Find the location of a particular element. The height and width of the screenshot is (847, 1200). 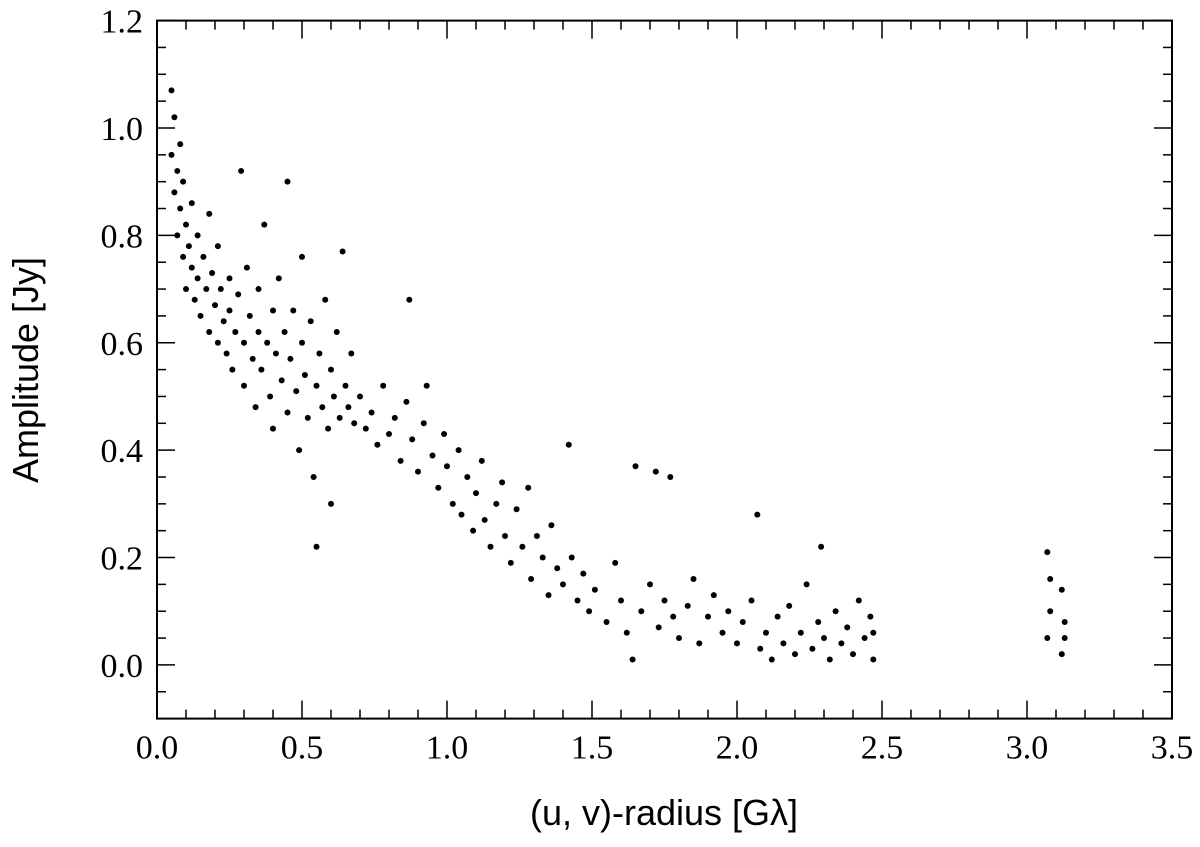

y-tick-label: 0.0 is located at coordinates (122, 666).